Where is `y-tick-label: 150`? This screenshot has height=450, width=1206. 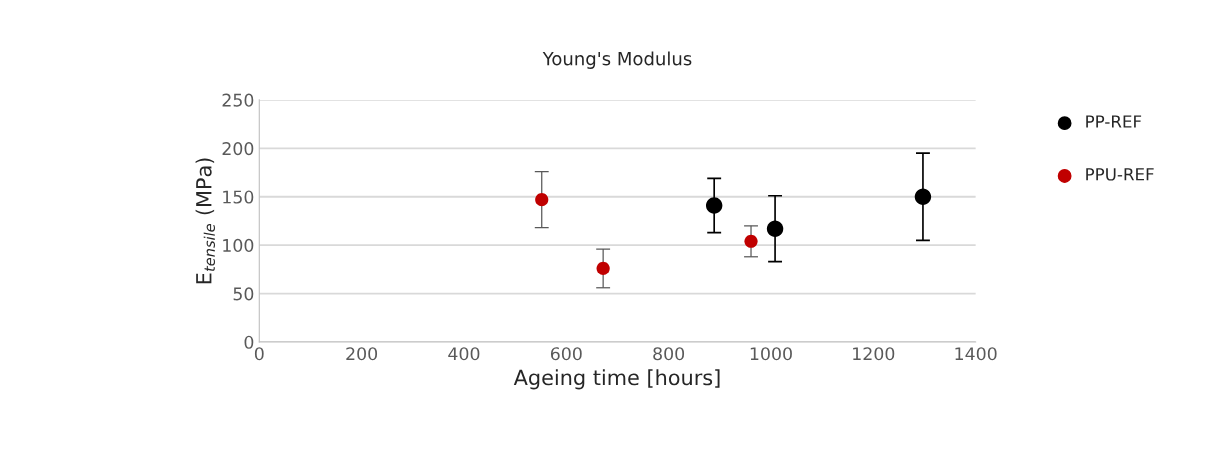 y-tick-label: 150 is located at coordinates (238, 197).